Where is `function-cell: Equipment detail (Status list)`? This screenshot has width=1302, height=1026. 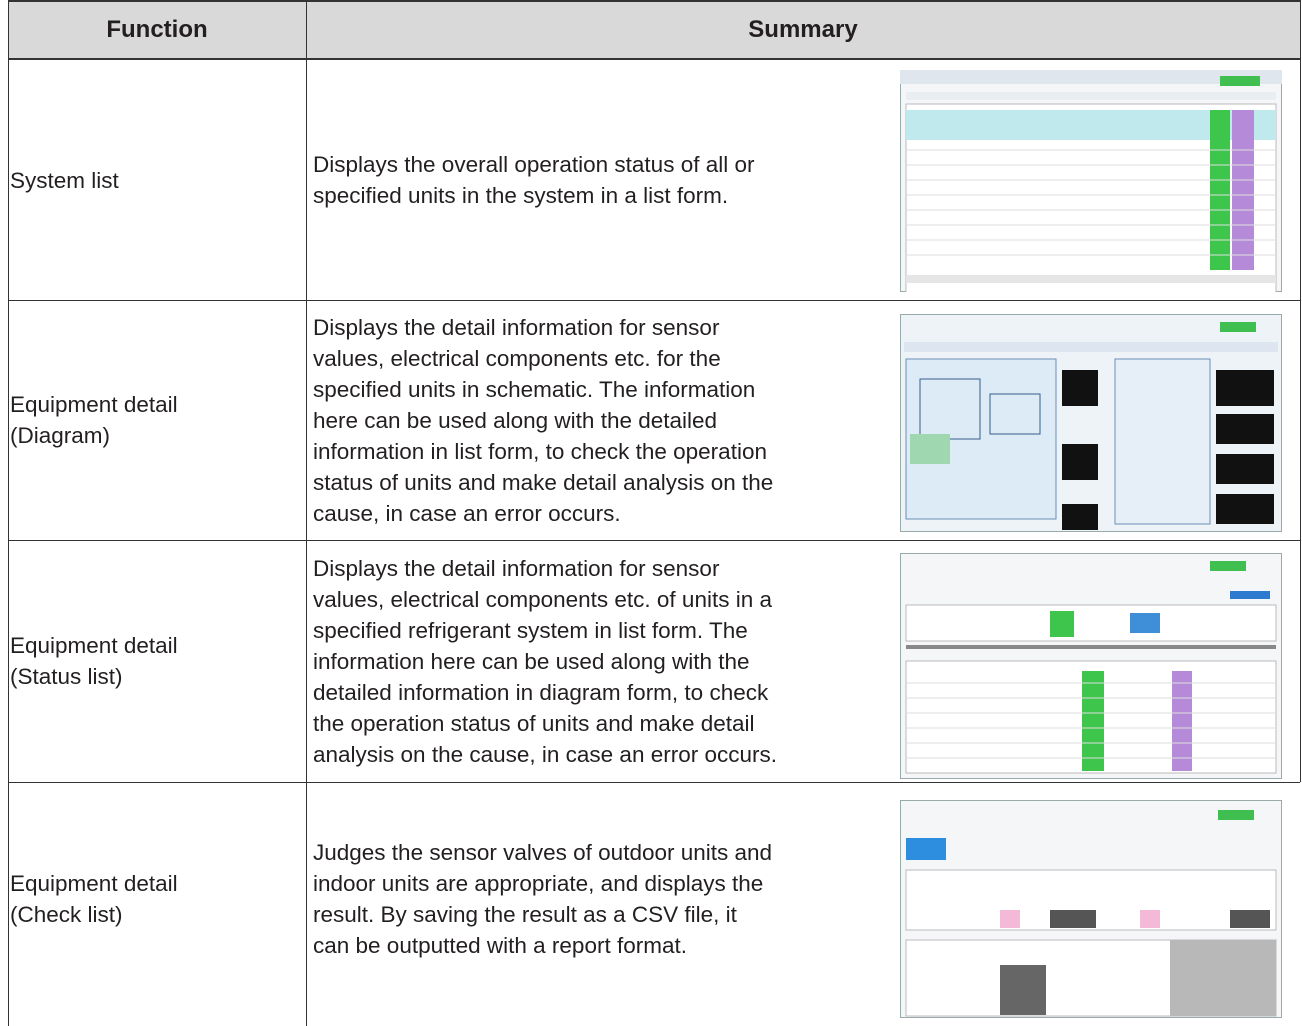
function-cell: Equipment detail (Status list) is located at coordinates (157, 661).